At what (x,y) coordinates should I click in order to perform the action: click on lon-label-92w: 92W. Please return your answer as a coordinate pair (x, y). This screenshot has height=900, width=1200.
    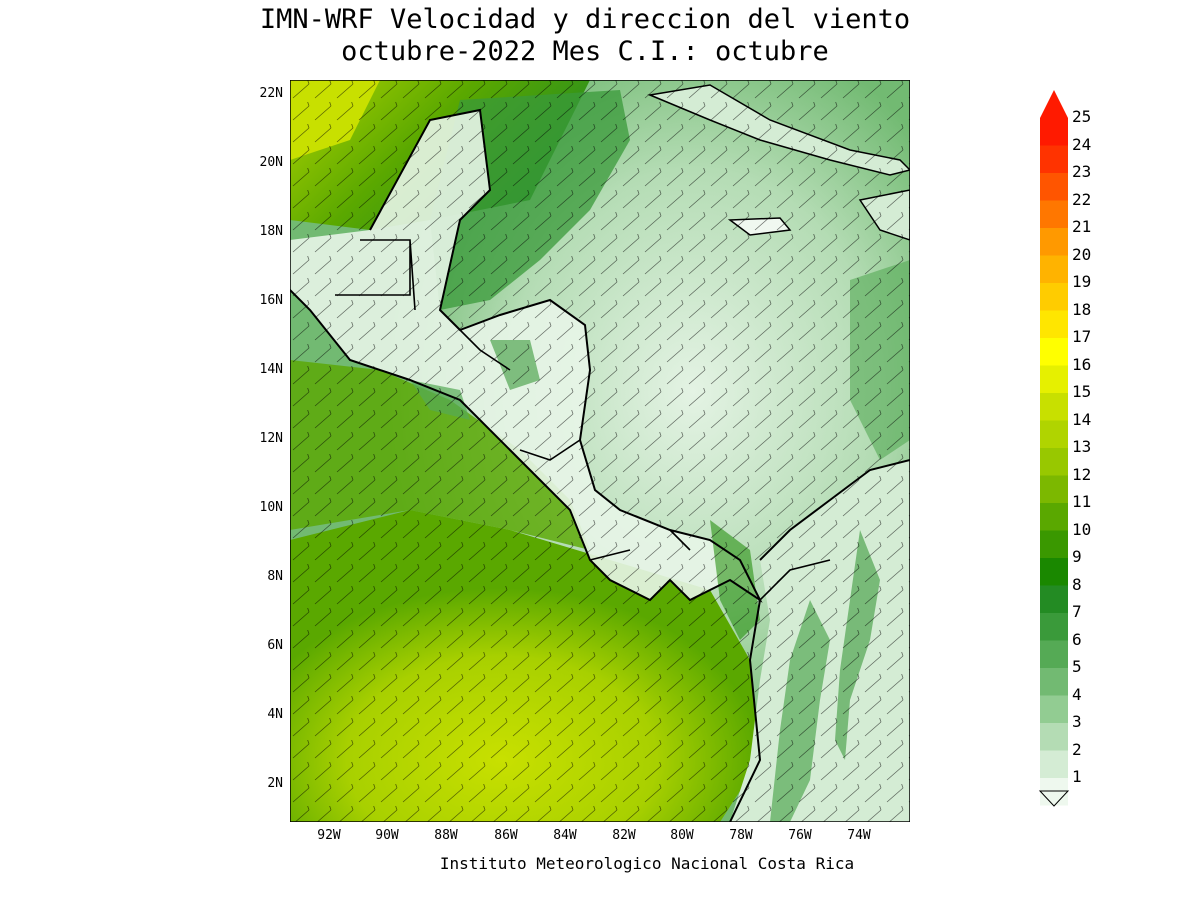
    Looking at the image, I should click on (329, 835).